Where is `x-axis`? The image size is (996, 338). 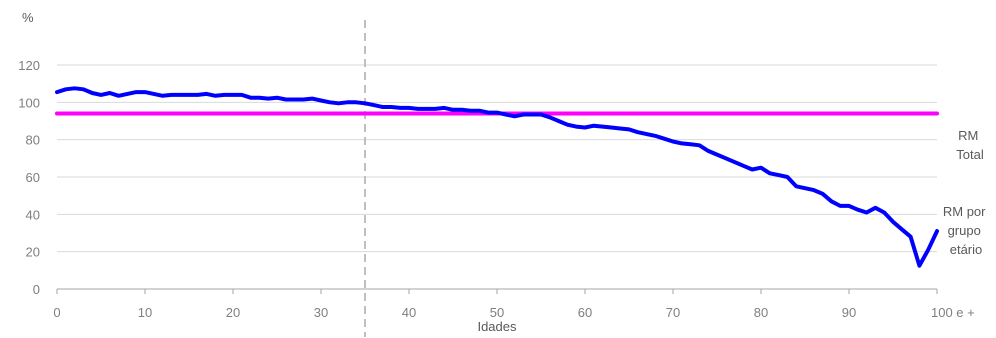
x-axis is located at coordinates (497, 291).